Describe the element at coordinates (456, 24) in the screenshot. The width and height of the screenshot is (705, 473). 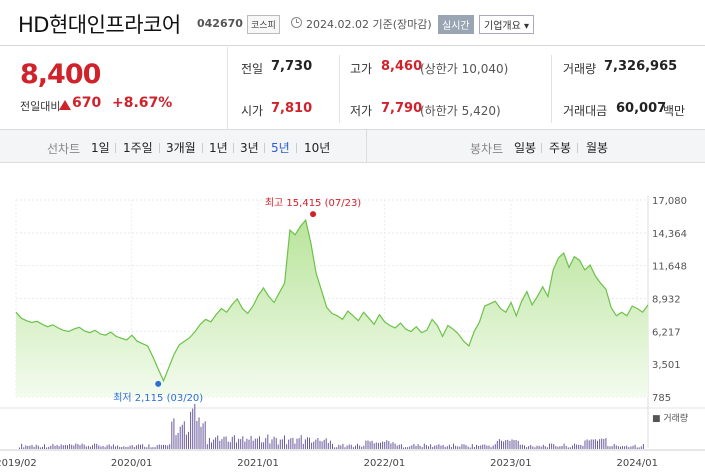
I see `realtime-button: 실시간` at that location.